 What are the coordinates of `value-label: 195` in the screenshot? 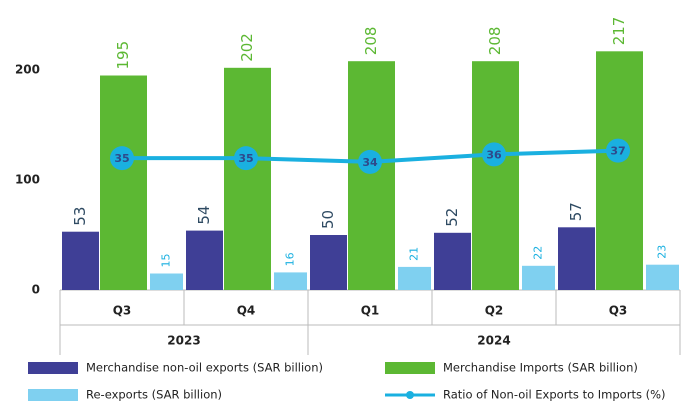 It's located at (123, 55).